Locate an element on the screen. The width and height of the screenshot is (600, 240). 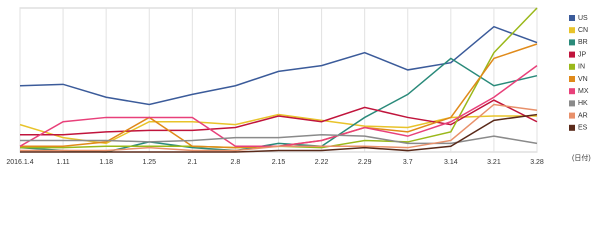
x-tick-label: 3.28 is located at coordinates (537, 162).